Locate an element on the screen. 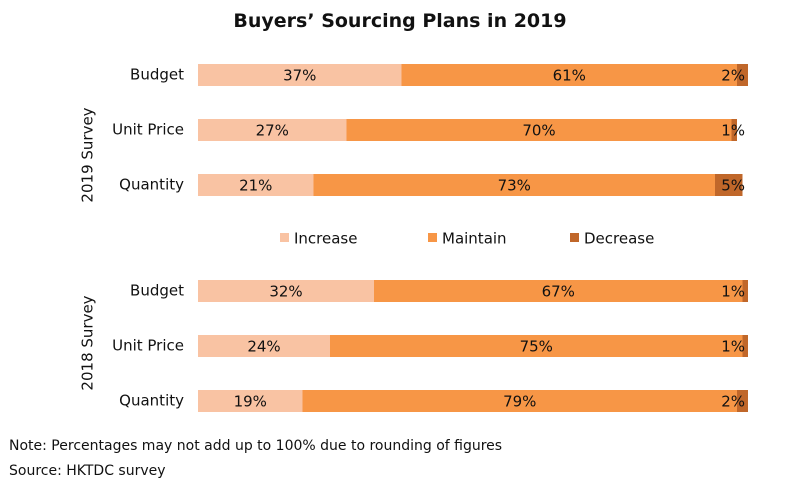 The width and height of the screenshot is (800, 490). legend-swatch-increase is located at coordinates (284, 237).